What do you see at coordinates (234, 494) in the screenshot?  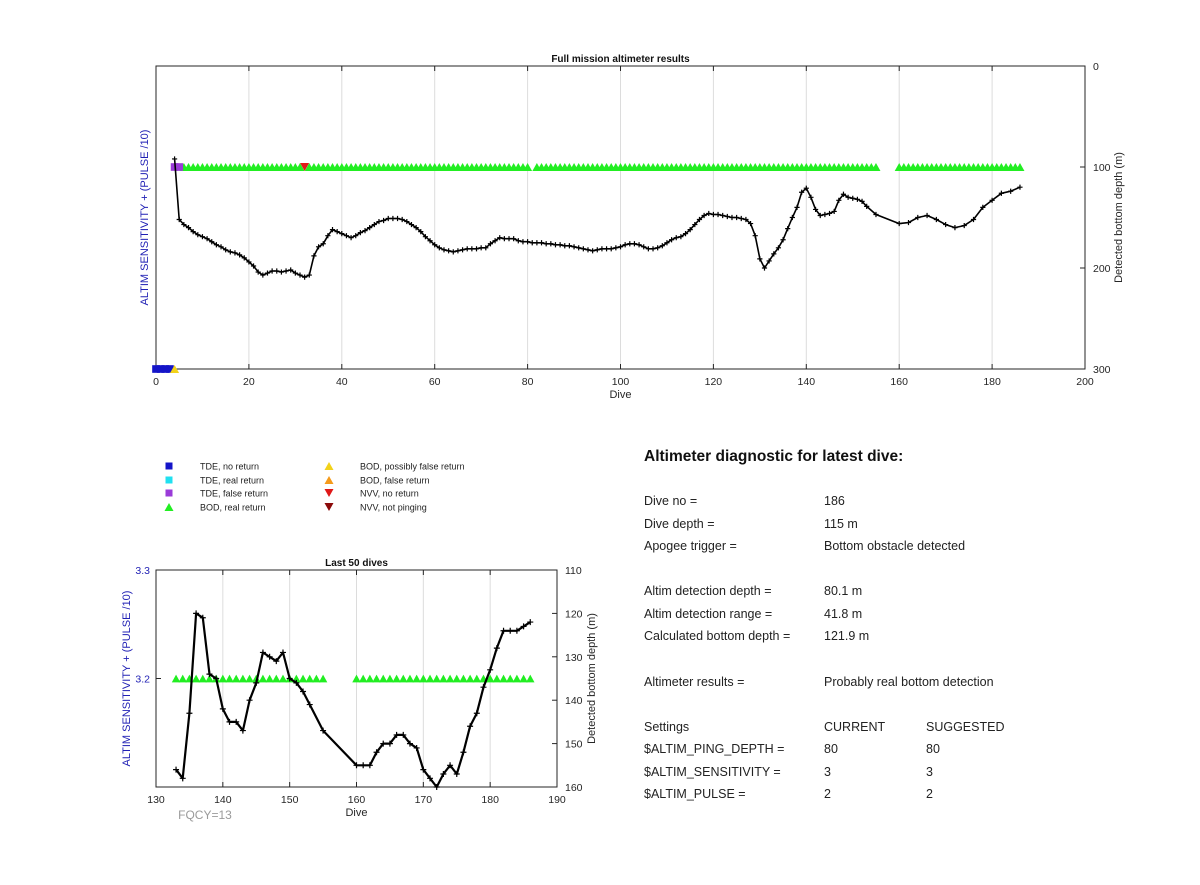 I see `legend-label: TDE, false return` at bounding box center [234, 494].